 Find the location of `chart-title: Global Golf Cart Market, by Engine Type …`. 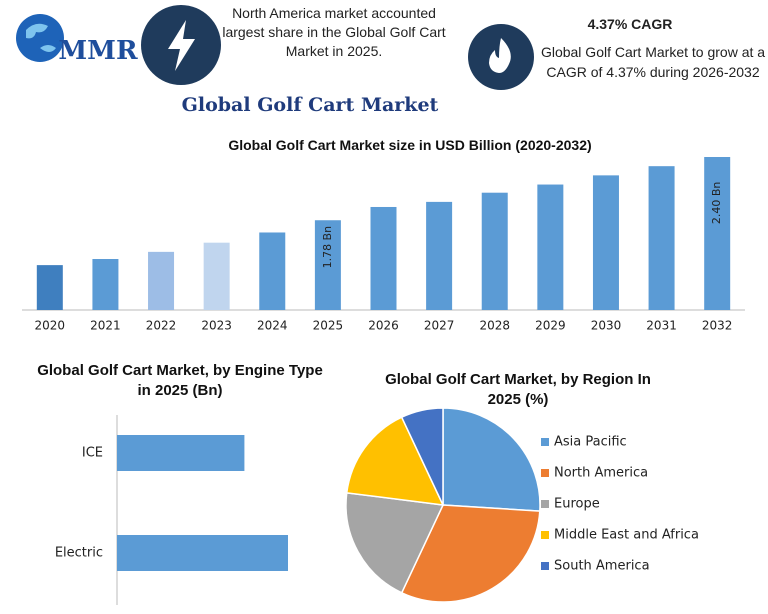

chart-title: Global Golf Cart Market, by Engine Type … is located at coordinates (180, 380).